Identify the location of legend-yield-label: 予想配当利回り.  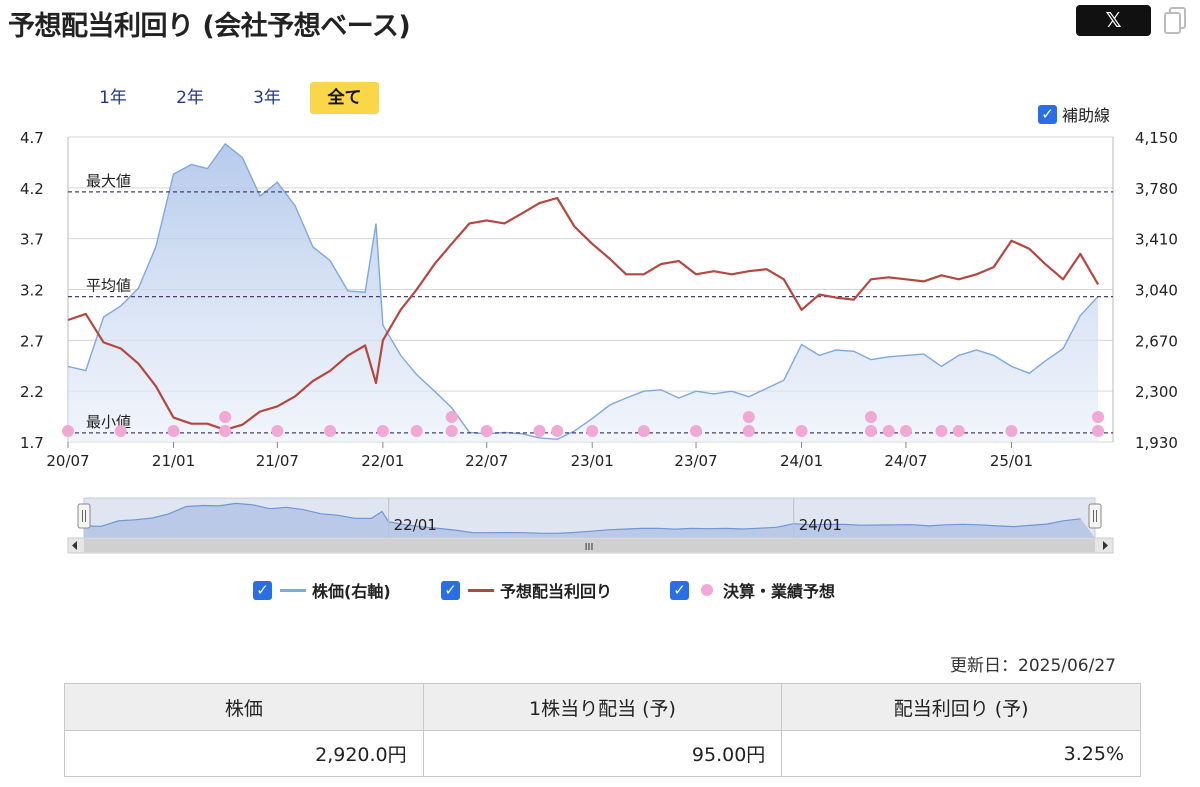
(556, 591).